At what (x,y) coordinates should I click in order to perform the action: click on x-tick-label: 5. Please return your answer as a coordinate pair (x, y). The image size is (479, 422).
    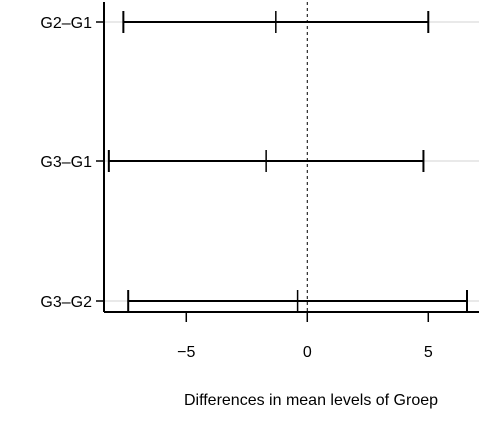
    Looking at the image, I should click on (428, 352).